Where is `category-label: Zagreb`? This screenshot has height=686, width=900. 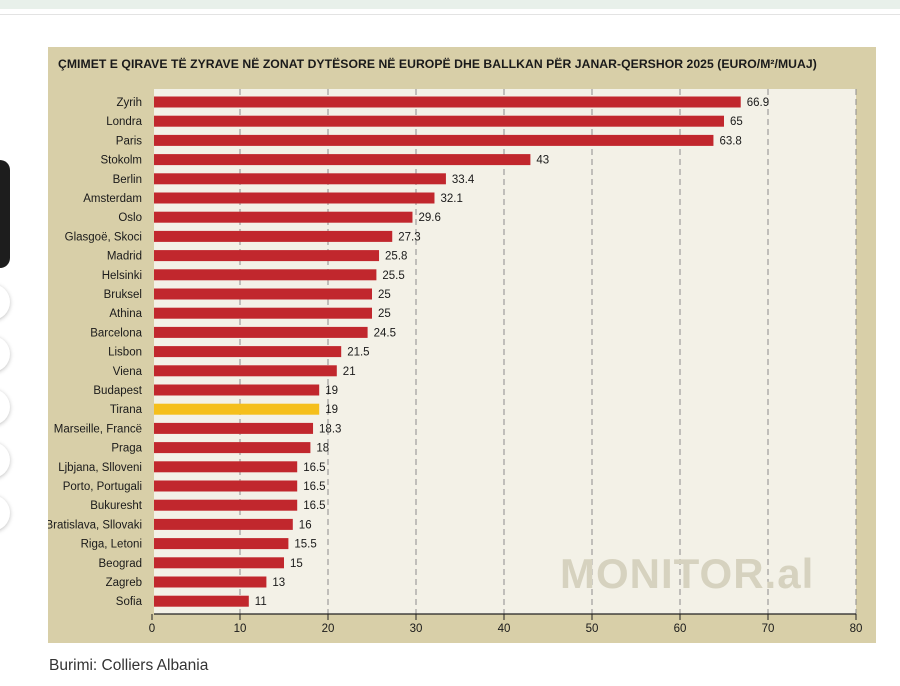 category-label: Zagreb is located at coordinates (124, 583).